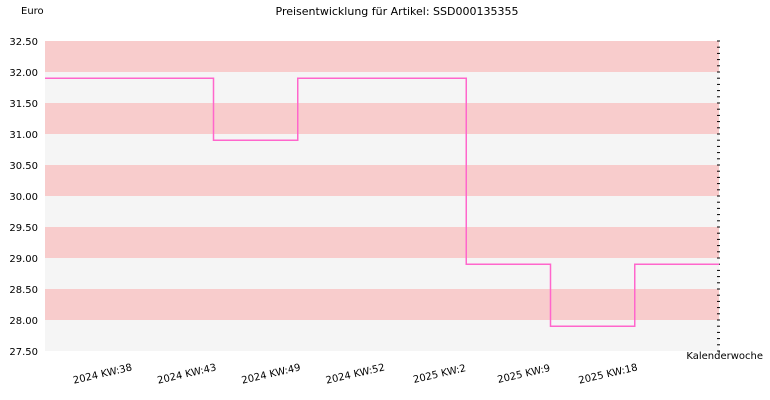 This screenshot has height=400, width=770. What do you see at coordinates (523, 374) in the screenshot?
I see `x-tick-label: 2025 KW:9` at bounding box center [523, 374].